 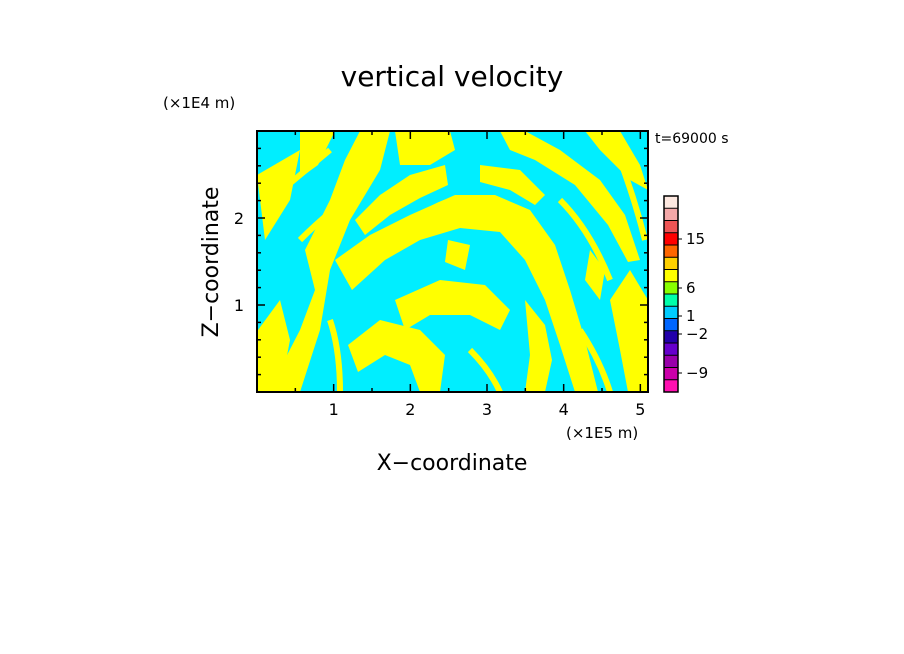 I want to click on y-axis-label: Z−coordinate, so click(x=211, y=262).